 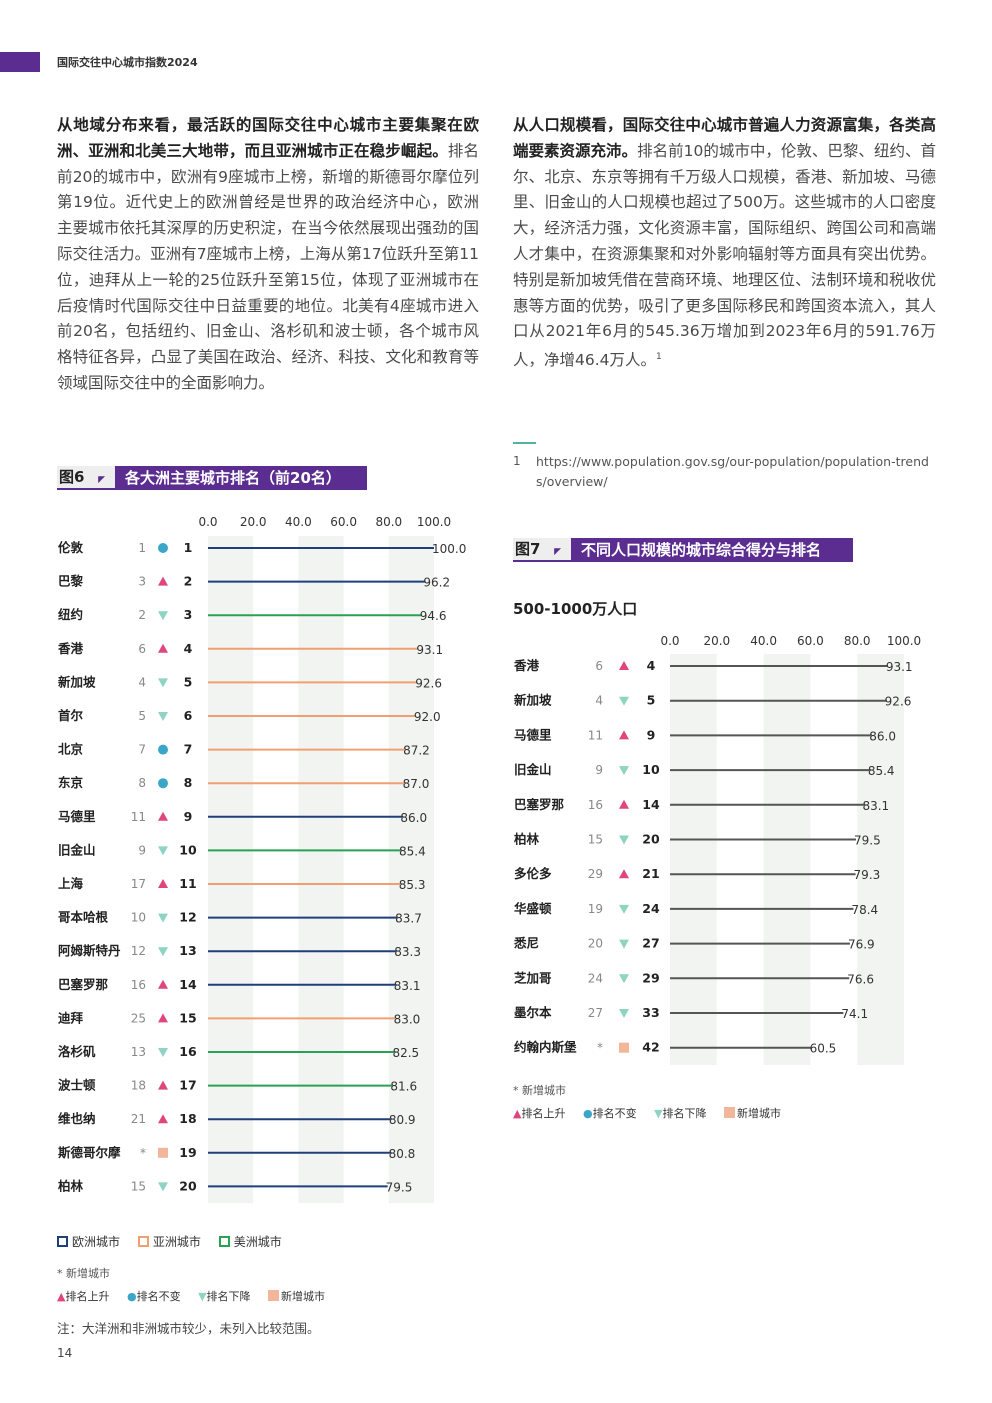 What do you see at coordinates (407, 952) in the screenshot?
I see `value-label: 83.3` at bounding box center [407, 952].